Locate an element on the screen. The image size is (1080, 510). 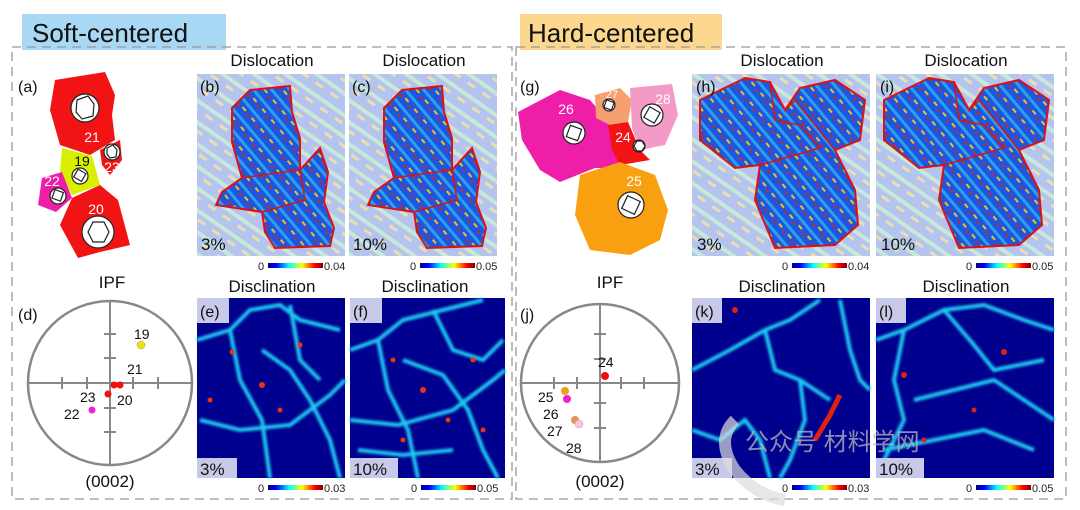
pole-point-label: 27 is located at coordinates (555, 431).